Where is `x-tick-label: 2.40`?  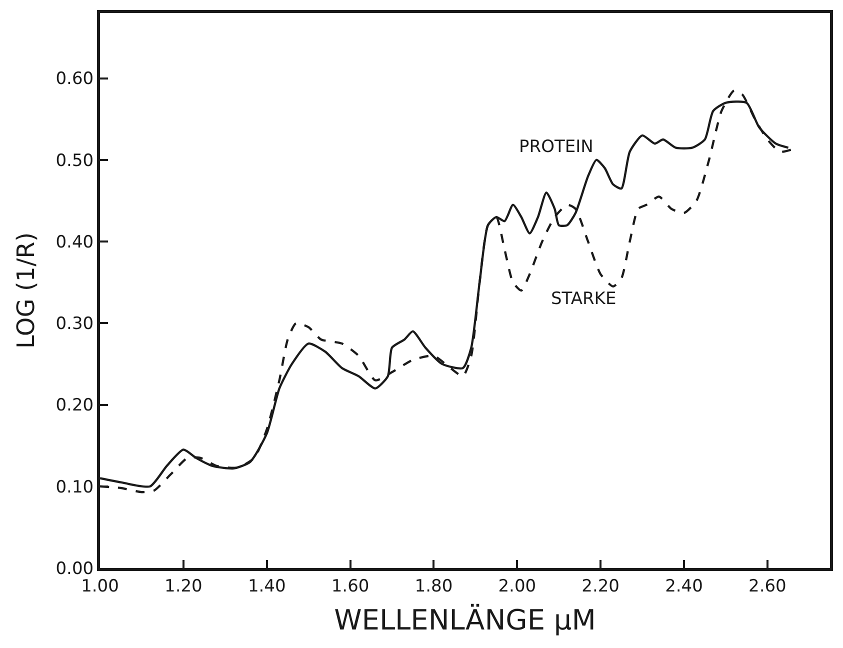
x-tick-label: 2.40 is located at coordinates (684, 586).